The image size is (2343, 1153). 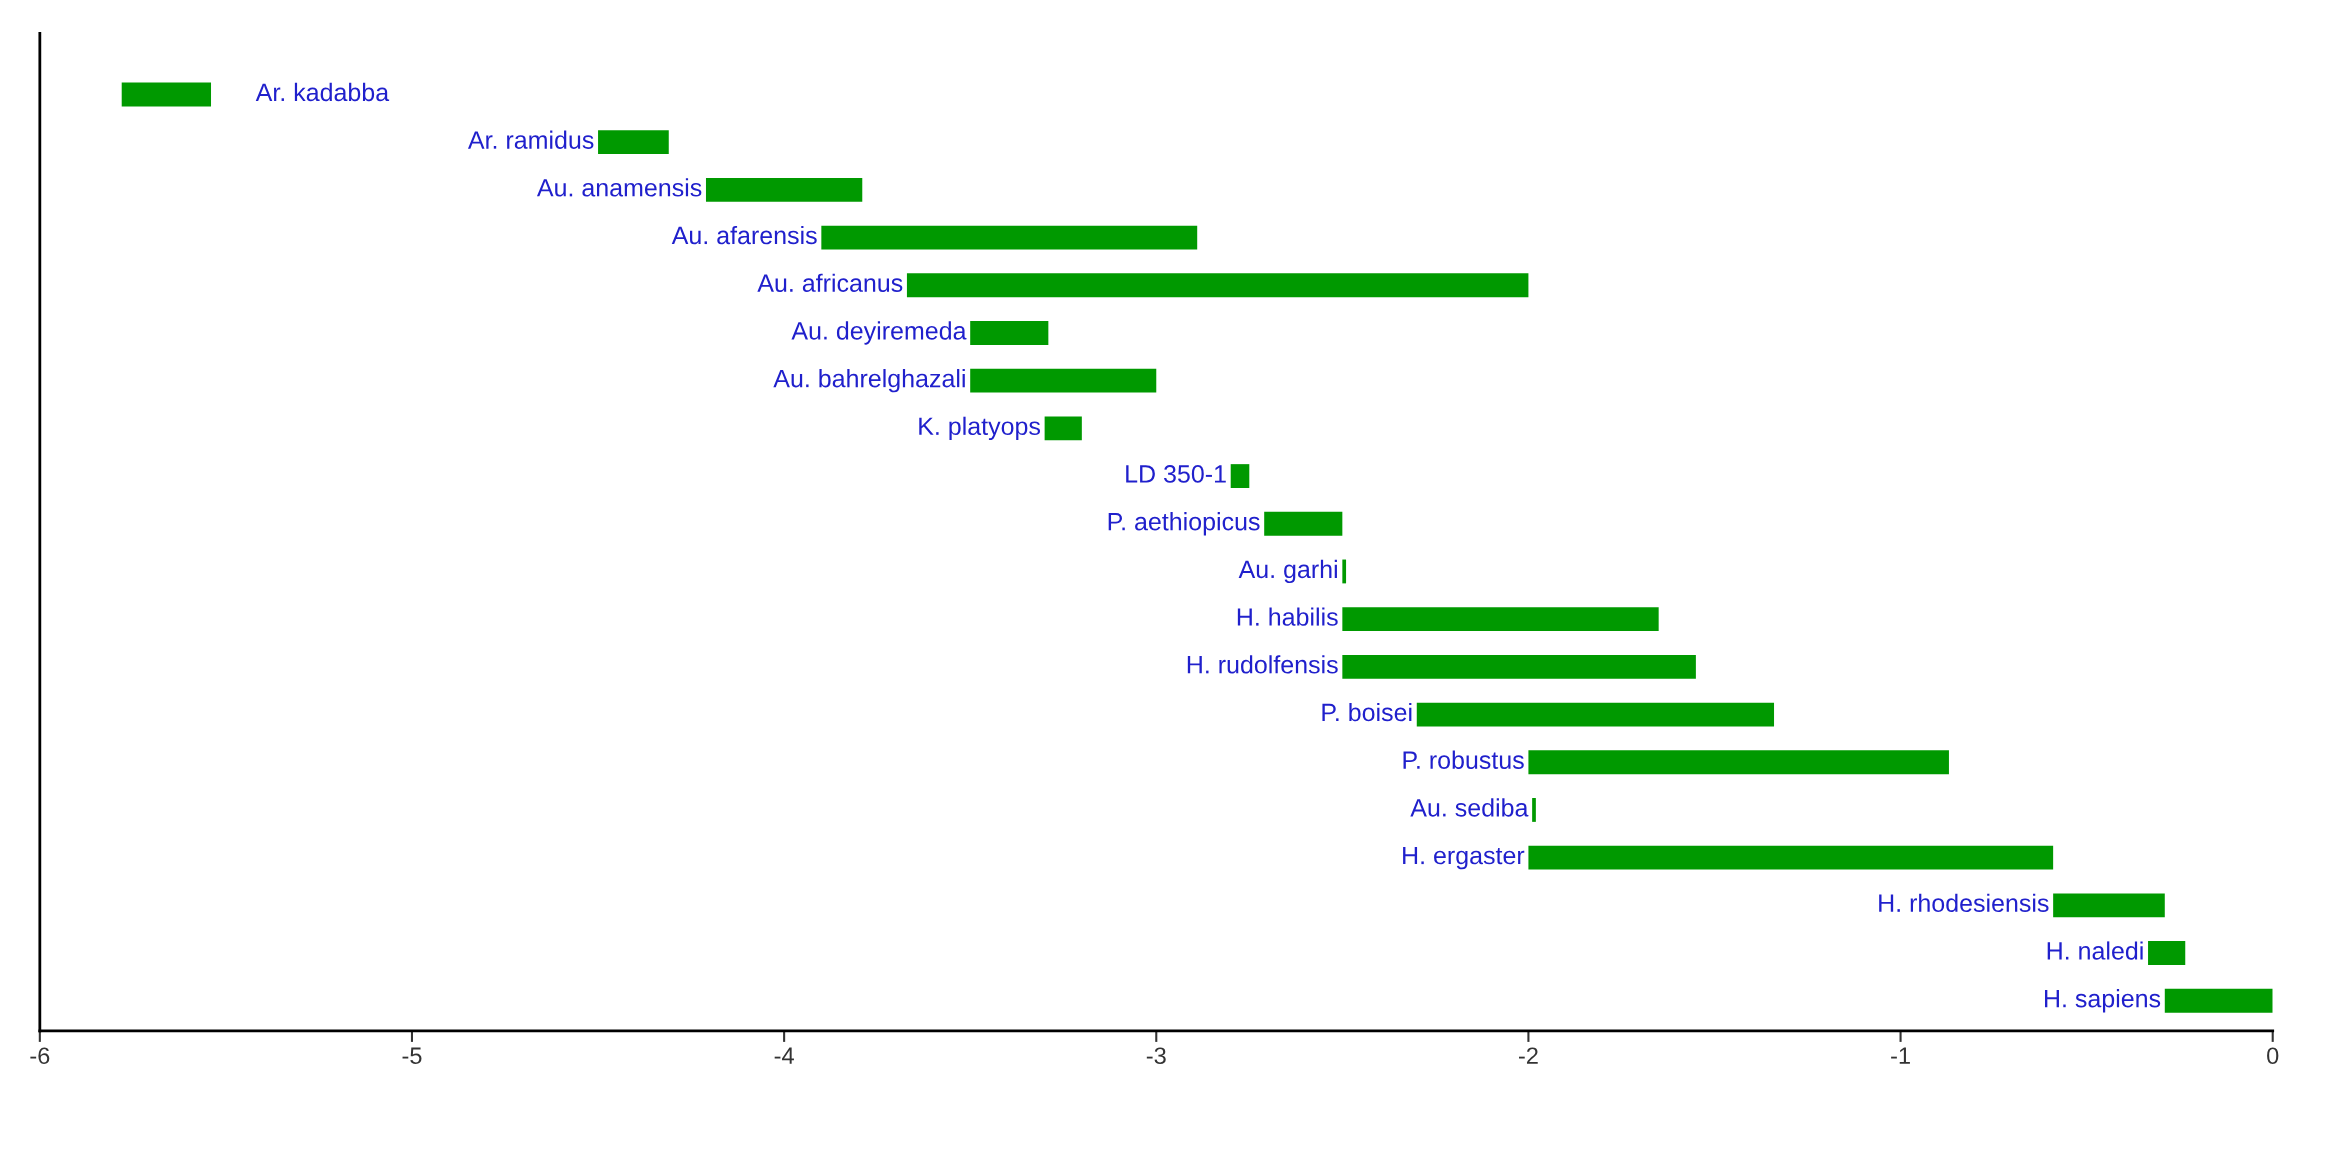 I want to click on x-tick-label: -1, so click(x=1900, y=1055).